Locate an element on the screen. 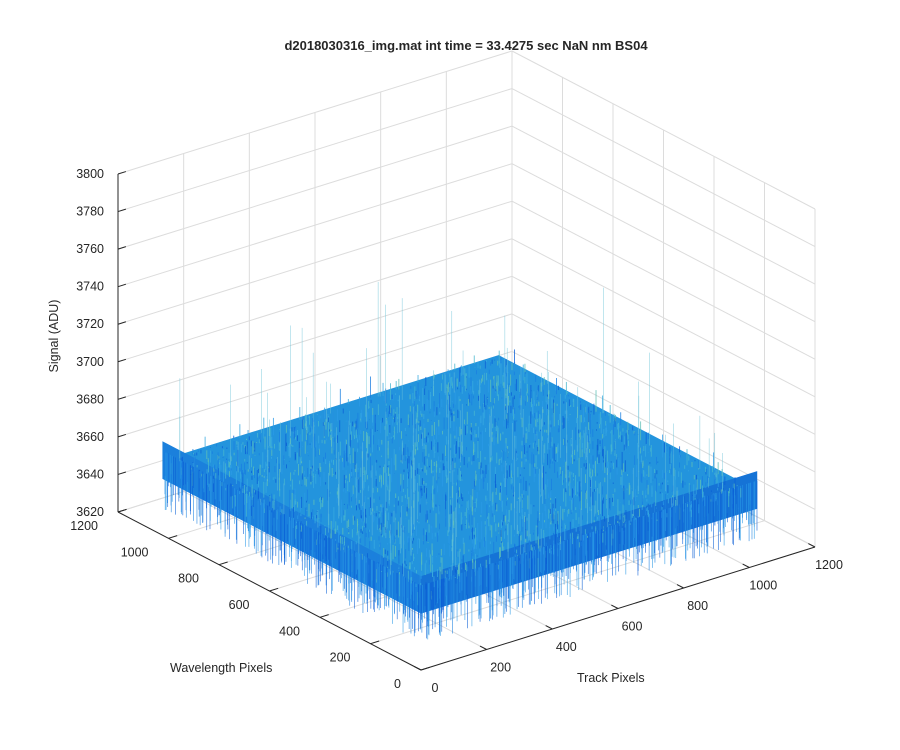 Image resolution: width=900 pixels, height=750 pixels. z-tick-label: 3660 is located at coordinates (90, 437).